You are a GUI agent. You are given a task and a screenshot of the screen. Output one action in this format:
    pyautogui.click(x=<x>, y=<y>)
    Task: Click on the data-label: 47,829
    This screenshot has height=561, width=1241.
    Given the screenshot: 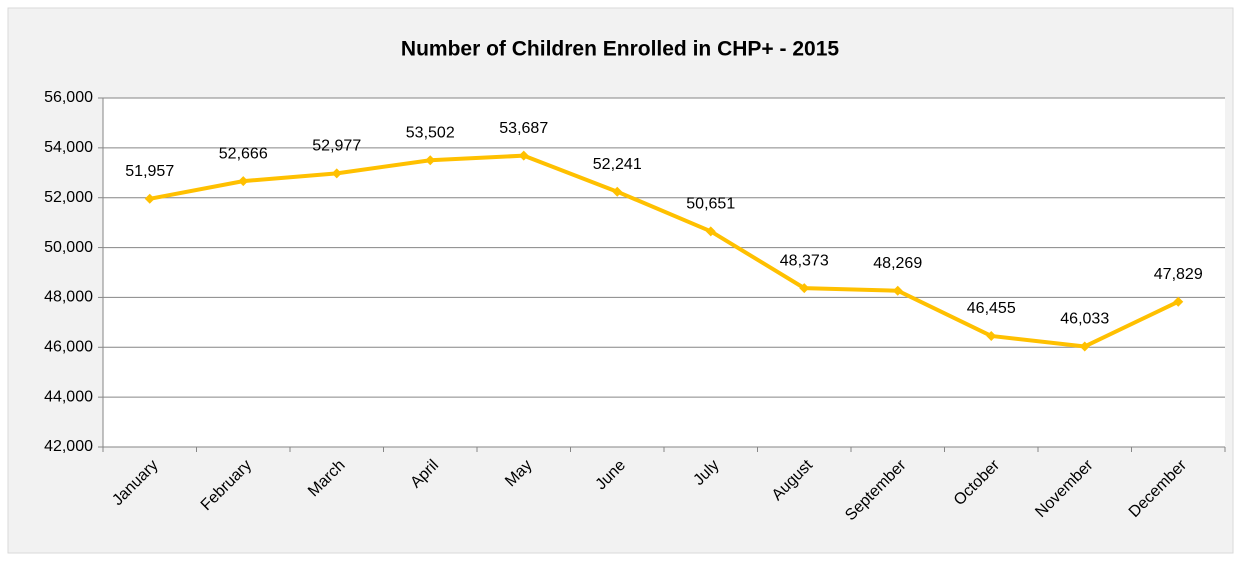 What is the action you would take?
    pyautogui.click(x=1178, y=274)
    